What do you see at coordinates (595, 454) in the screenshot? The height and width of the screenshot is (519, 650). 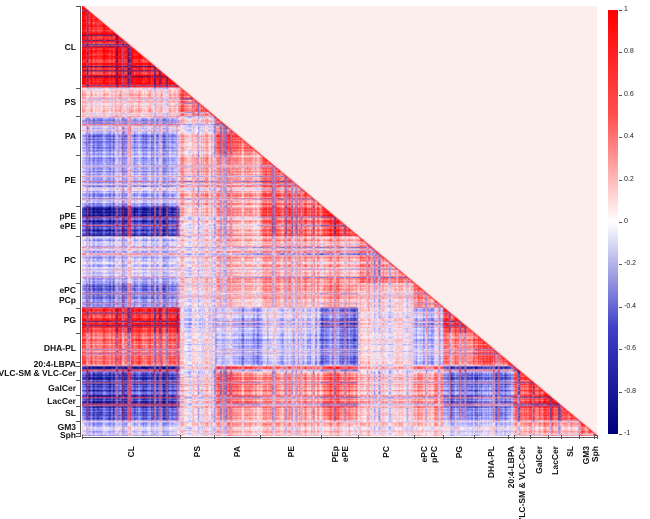 I see `x-axis-label: Sph` at bounding box center [595, 454].